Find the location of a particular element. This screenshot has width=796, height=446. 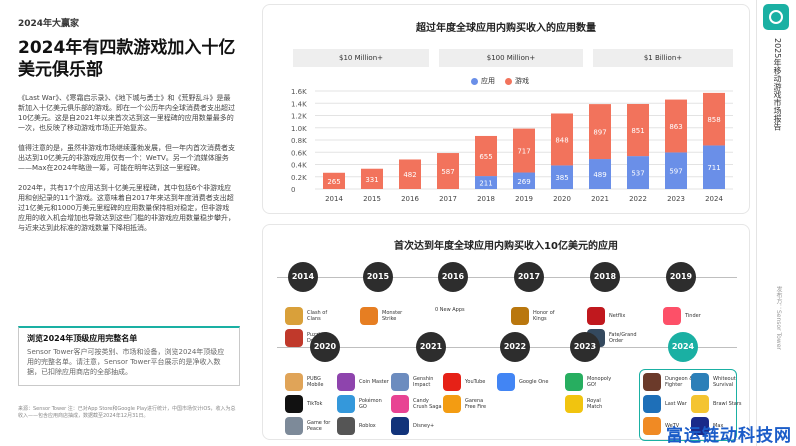

app-item: Max is located at coordinates (717, 426).